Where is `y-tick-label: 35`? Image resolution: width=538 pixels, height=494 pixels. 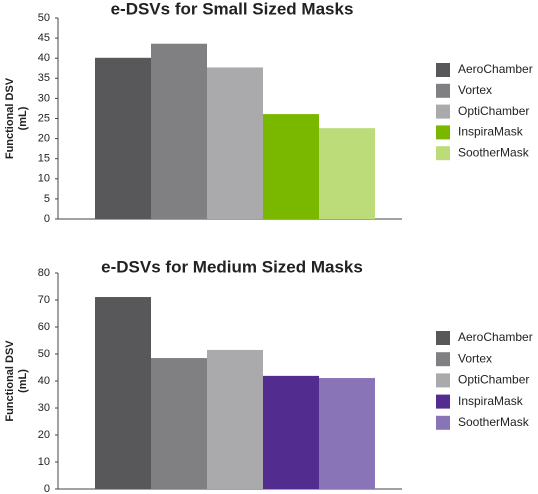
y-tick-label: 35 is located at coordinates (44, 78).